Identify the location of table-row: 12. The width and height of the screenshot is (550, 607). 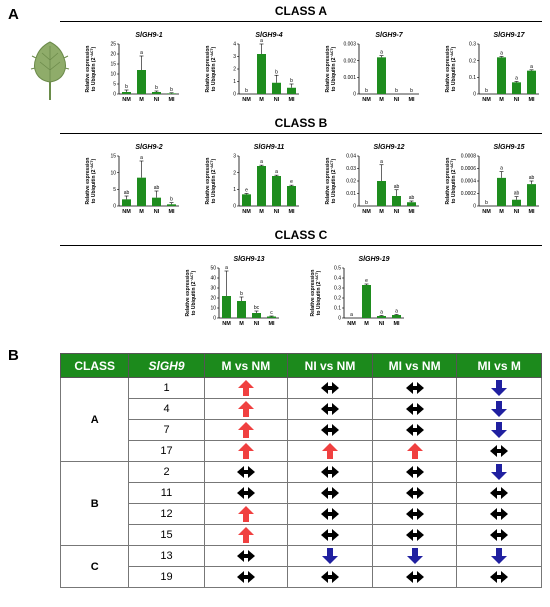
(301, 514).